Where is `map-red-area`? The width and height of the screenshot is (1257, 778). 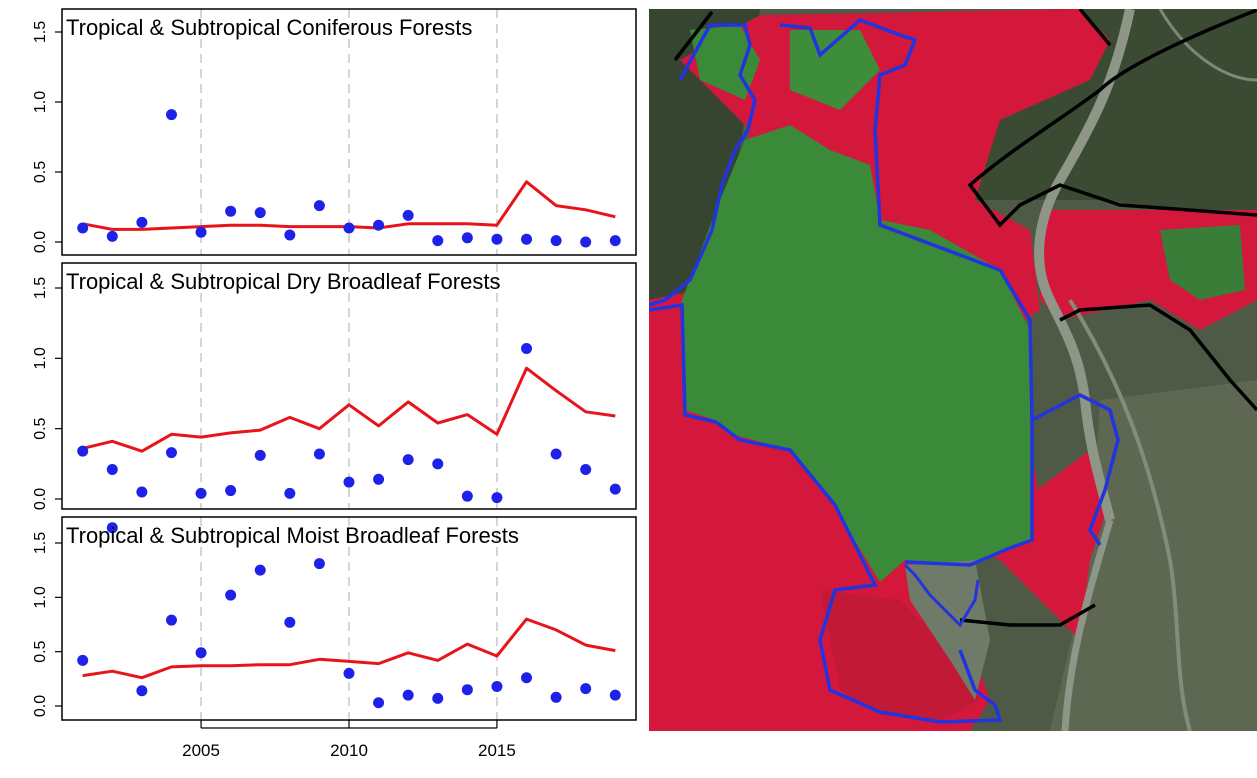
map-red-area is located at coordinates (1060, 525).